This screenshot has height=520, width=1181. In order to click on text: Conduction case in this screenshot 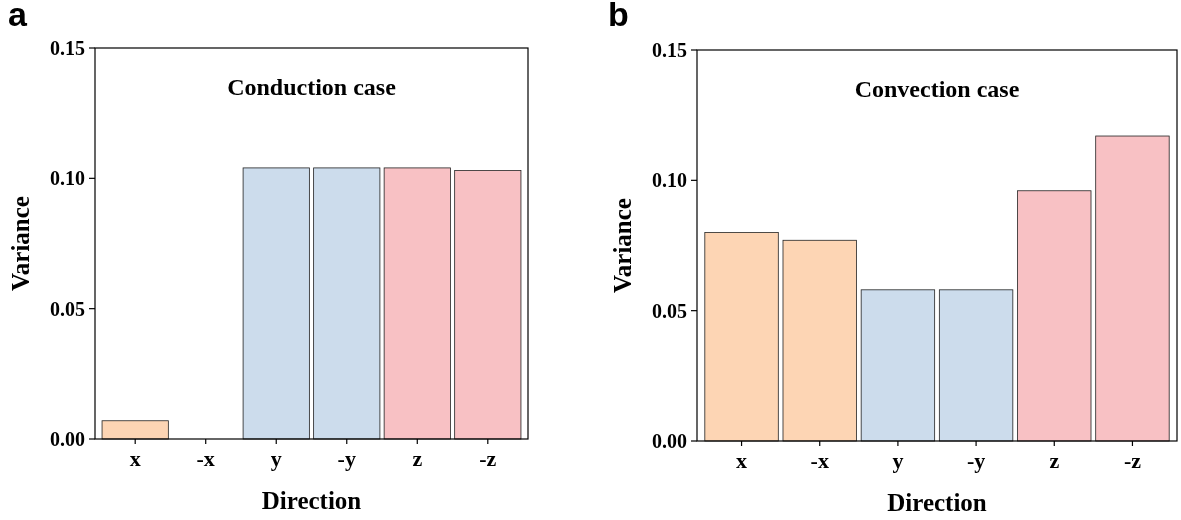, I will do `click(312, 87)`.